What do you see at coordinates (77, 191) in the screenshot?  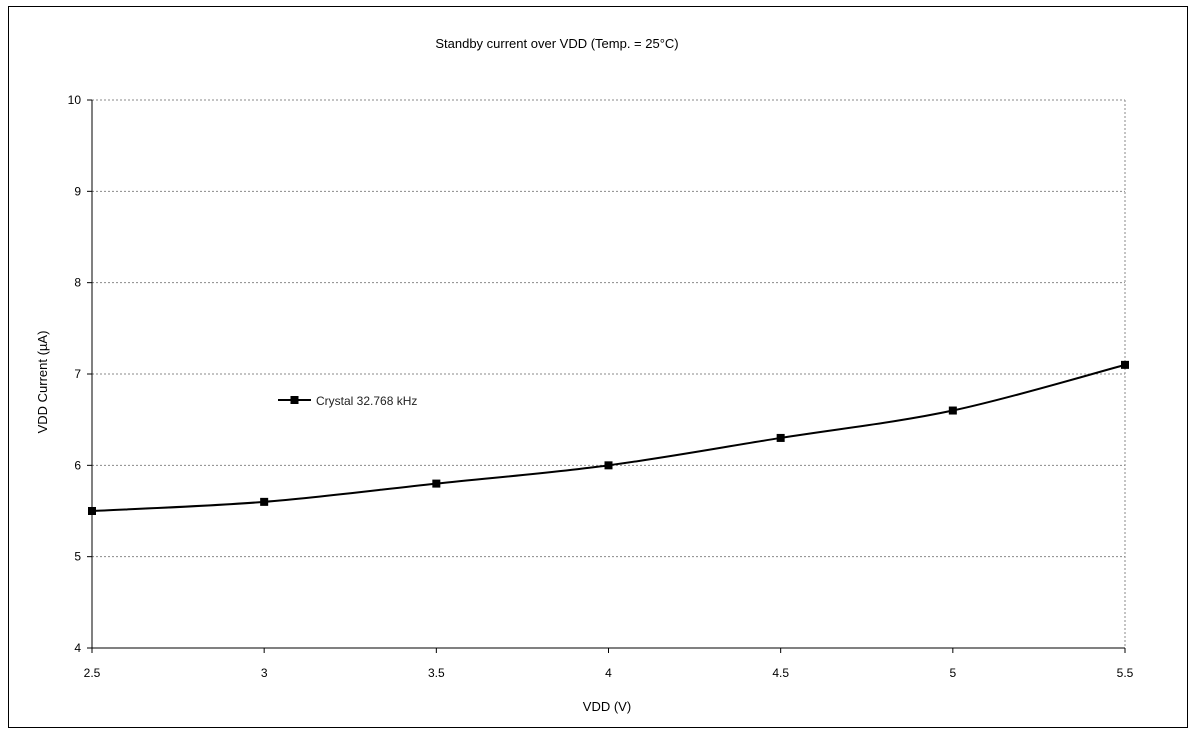 I see `y-tick-label-9: 9` at bounding box center [77, 191].